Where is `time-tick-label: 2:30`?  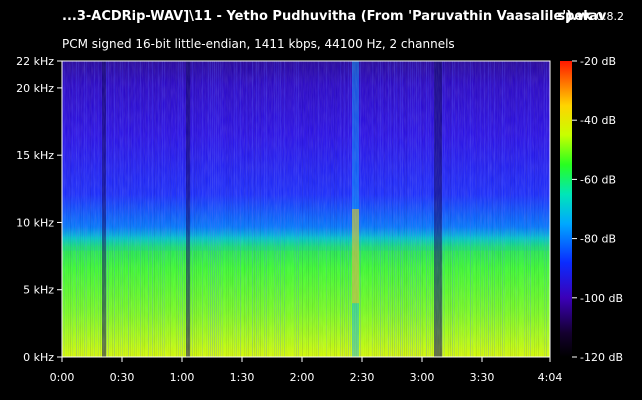 time-tick-label: 2:30 is located at coordinates (362, 377).